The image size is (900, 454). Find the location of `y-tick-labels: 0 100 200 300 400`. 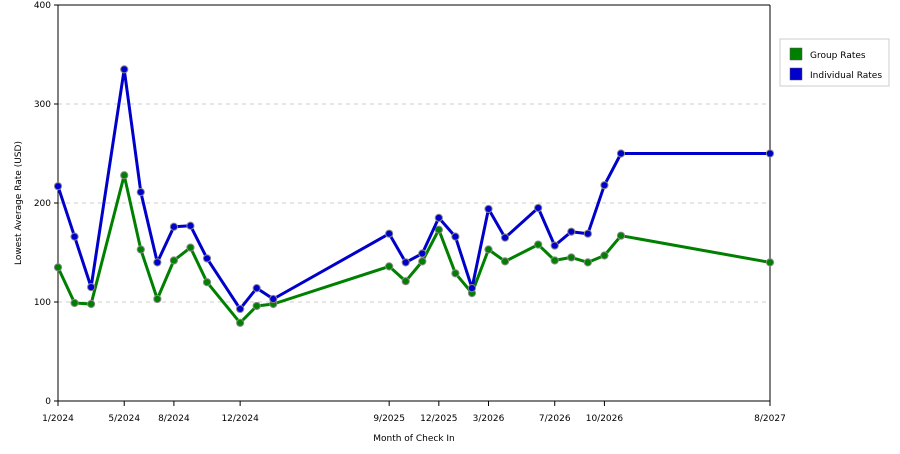

y-tick-labels: 0 100 200 300 400 is located at coordinates (46, 204).